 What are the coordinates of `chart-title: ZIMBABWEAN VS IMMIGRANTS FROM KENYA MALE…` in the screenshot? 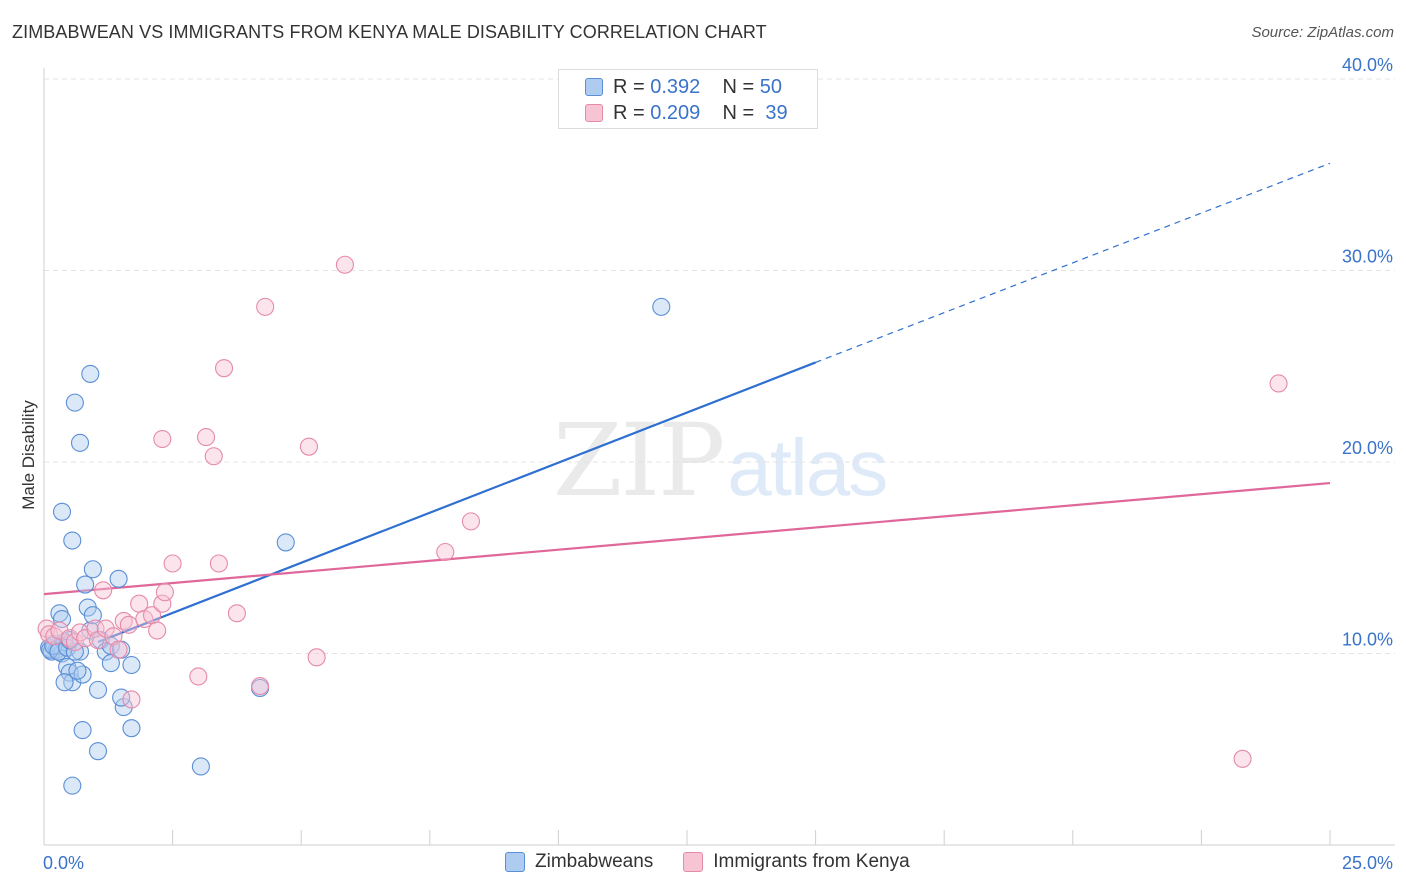 It's located at (389, 32).